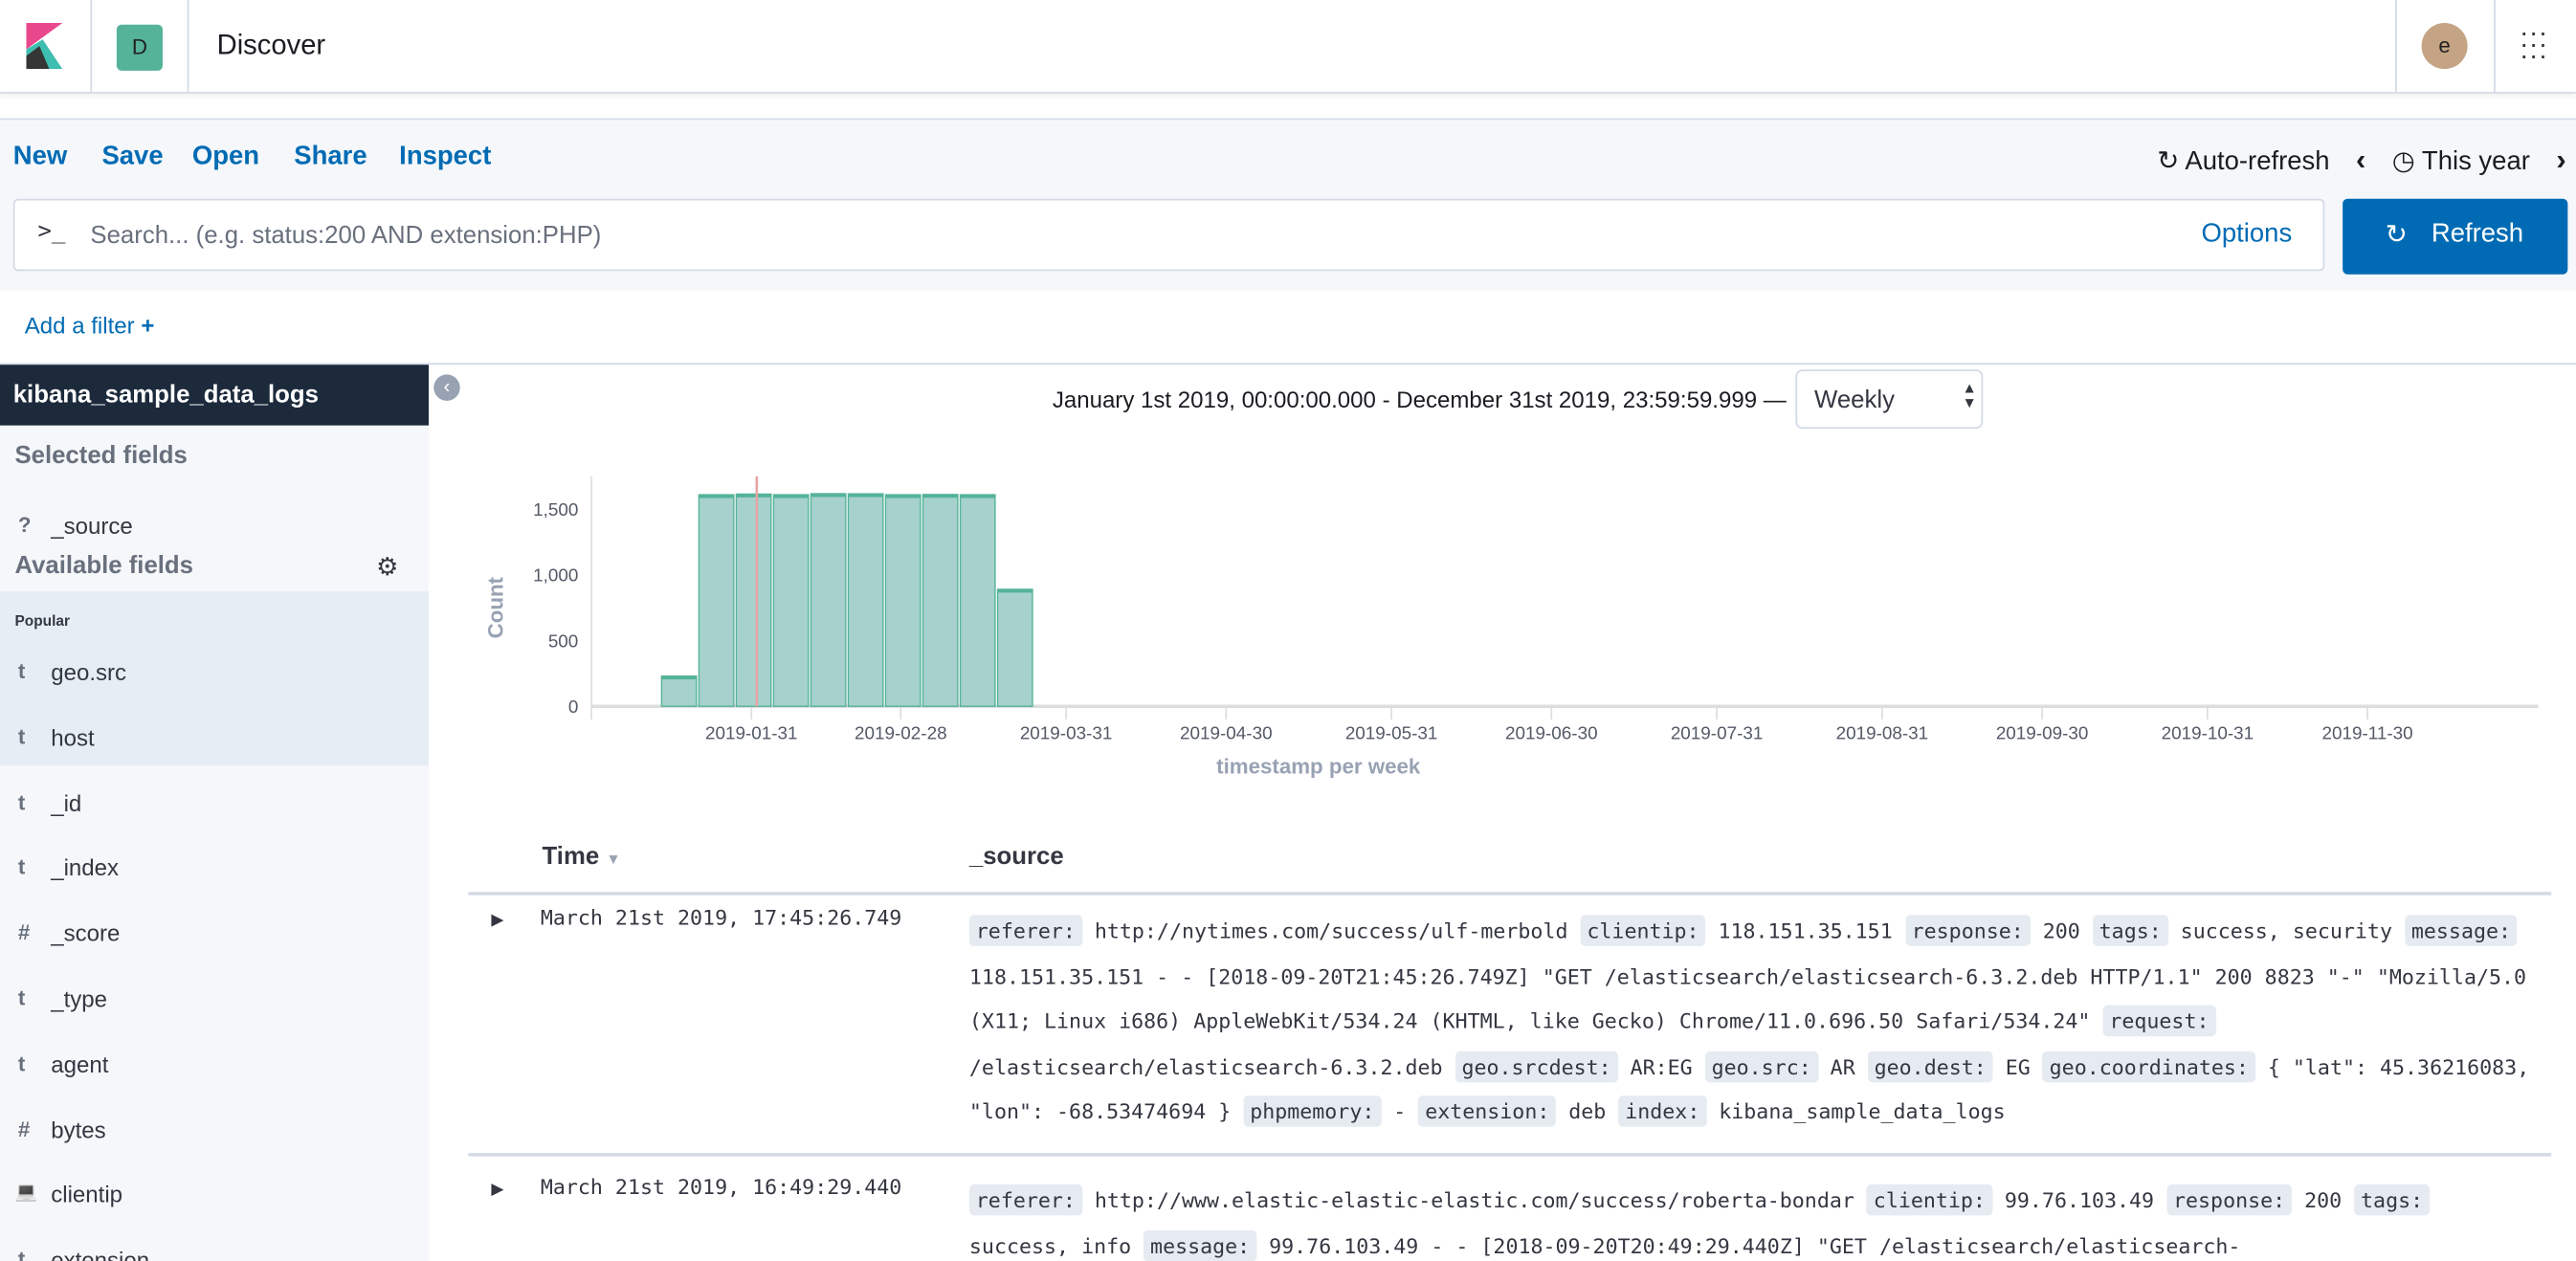  I want to click on refresh-icon: ↻, so click(2168, 160).